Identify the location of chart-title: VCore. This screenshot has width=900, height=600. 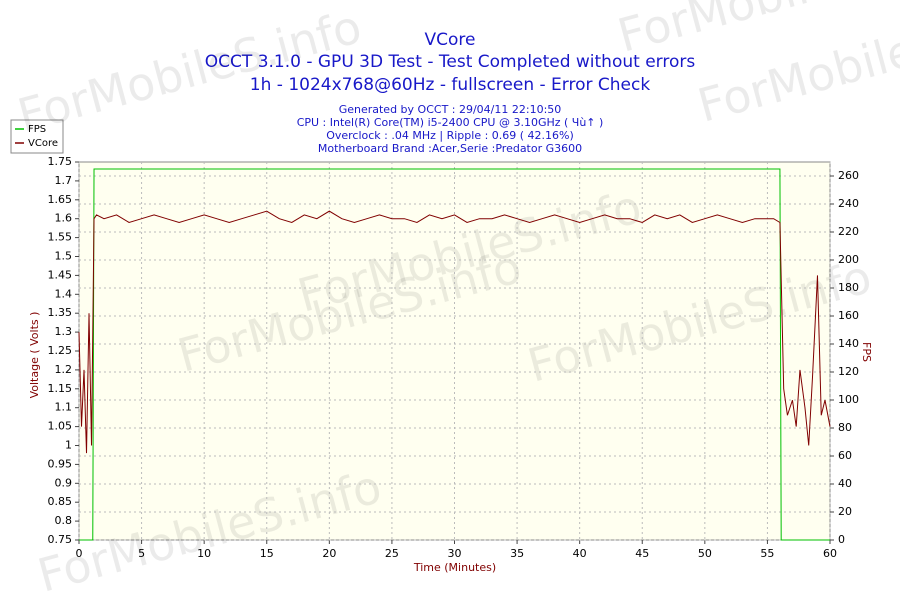
(450, 40).